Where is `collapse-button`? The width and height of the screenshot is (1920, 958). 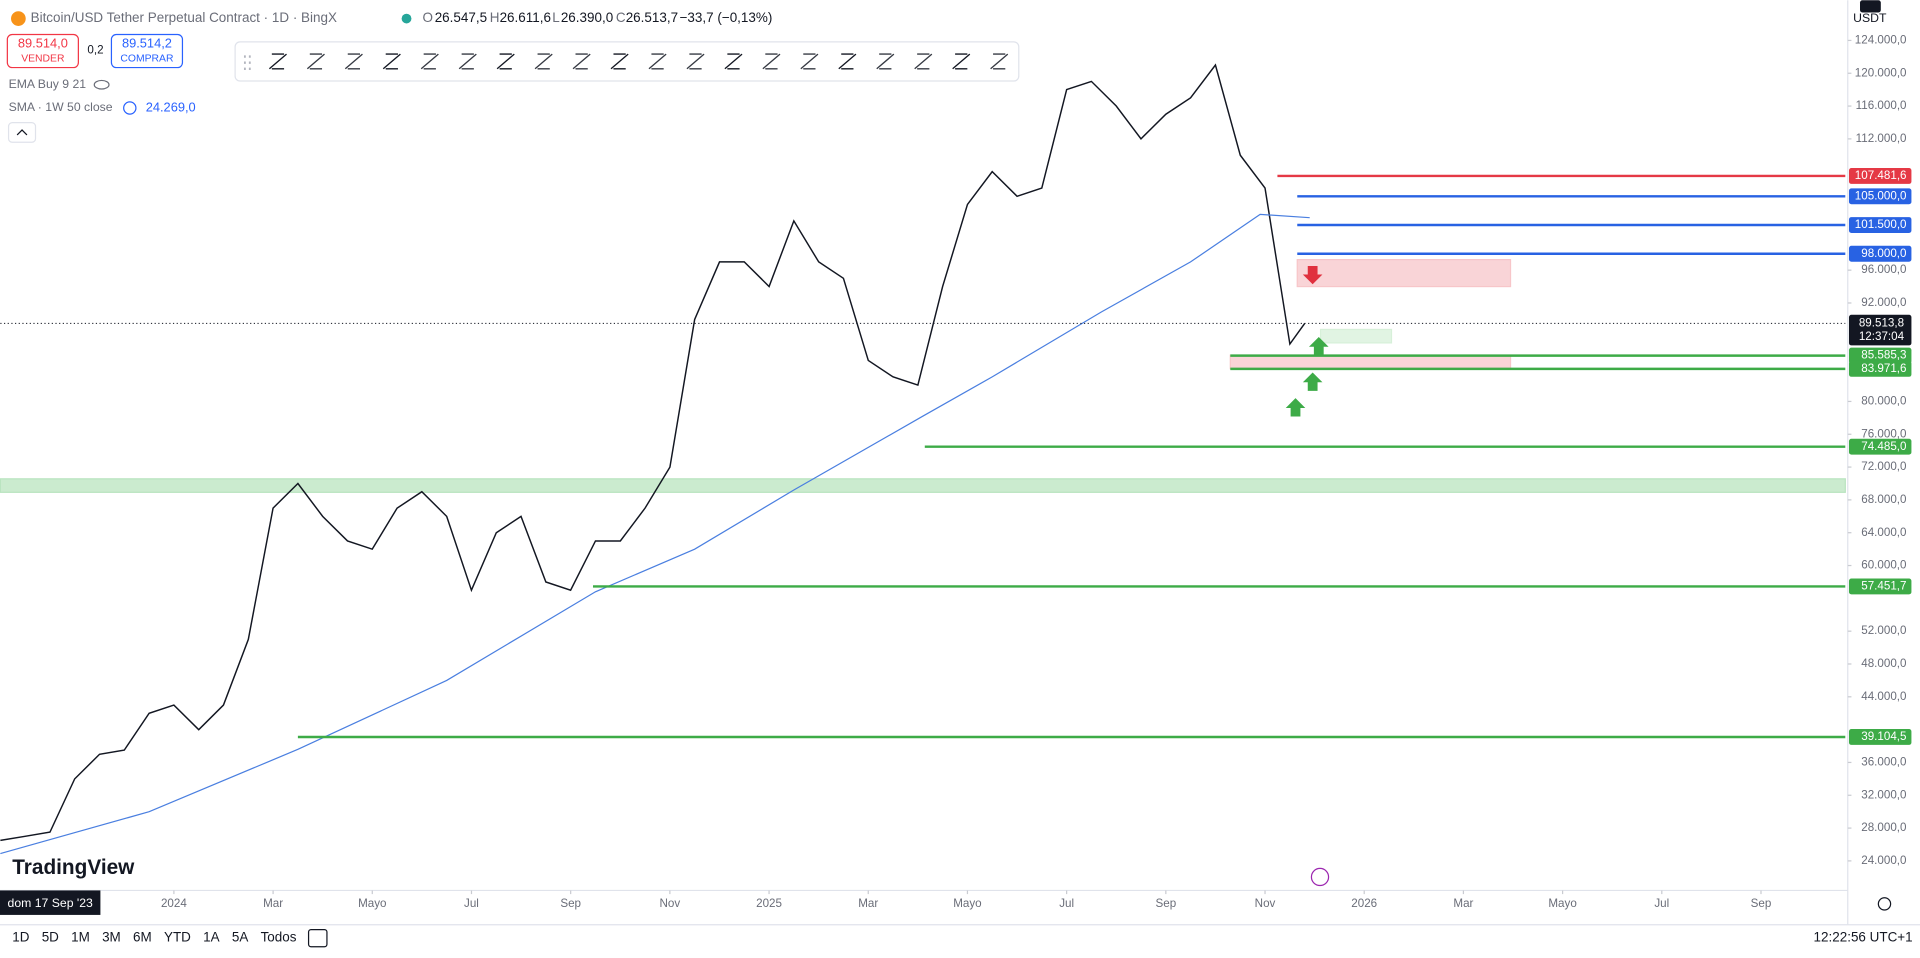
collapse-button is located at coordinates (22, 132).